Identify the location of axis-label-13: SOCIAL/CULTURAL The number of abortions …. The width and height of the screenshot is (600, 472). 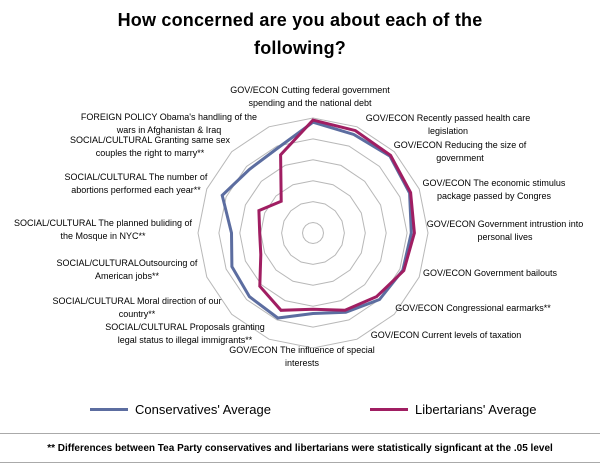
(136, 183).